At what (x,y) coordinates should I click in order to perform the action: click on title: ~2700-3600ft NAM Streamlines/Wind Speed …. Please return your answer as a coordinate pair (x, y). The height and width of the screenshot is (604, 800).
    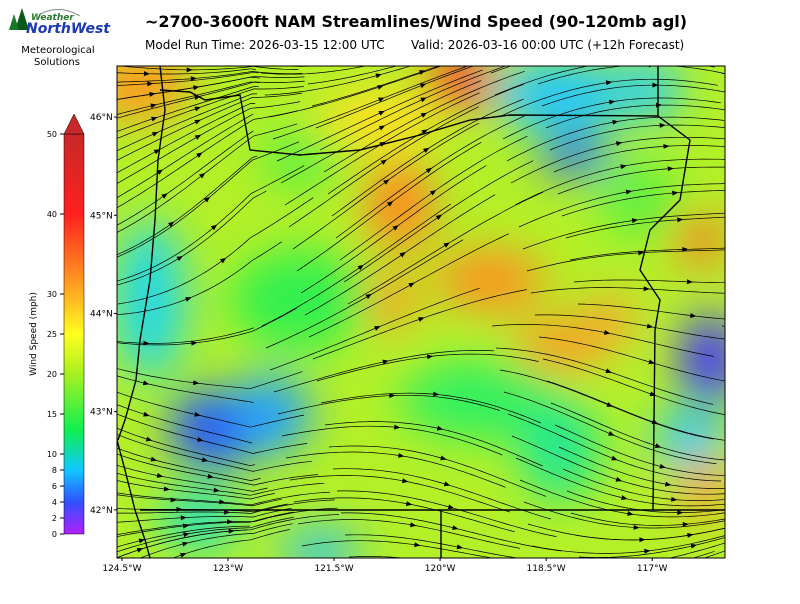
    Looking at the image, I should click on (416, 21).